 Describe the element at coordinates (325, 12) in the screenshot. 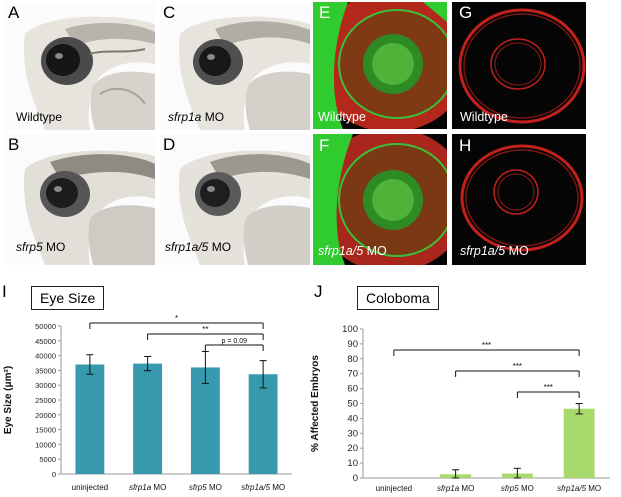

I see `panel-letter-e: E` at that location.